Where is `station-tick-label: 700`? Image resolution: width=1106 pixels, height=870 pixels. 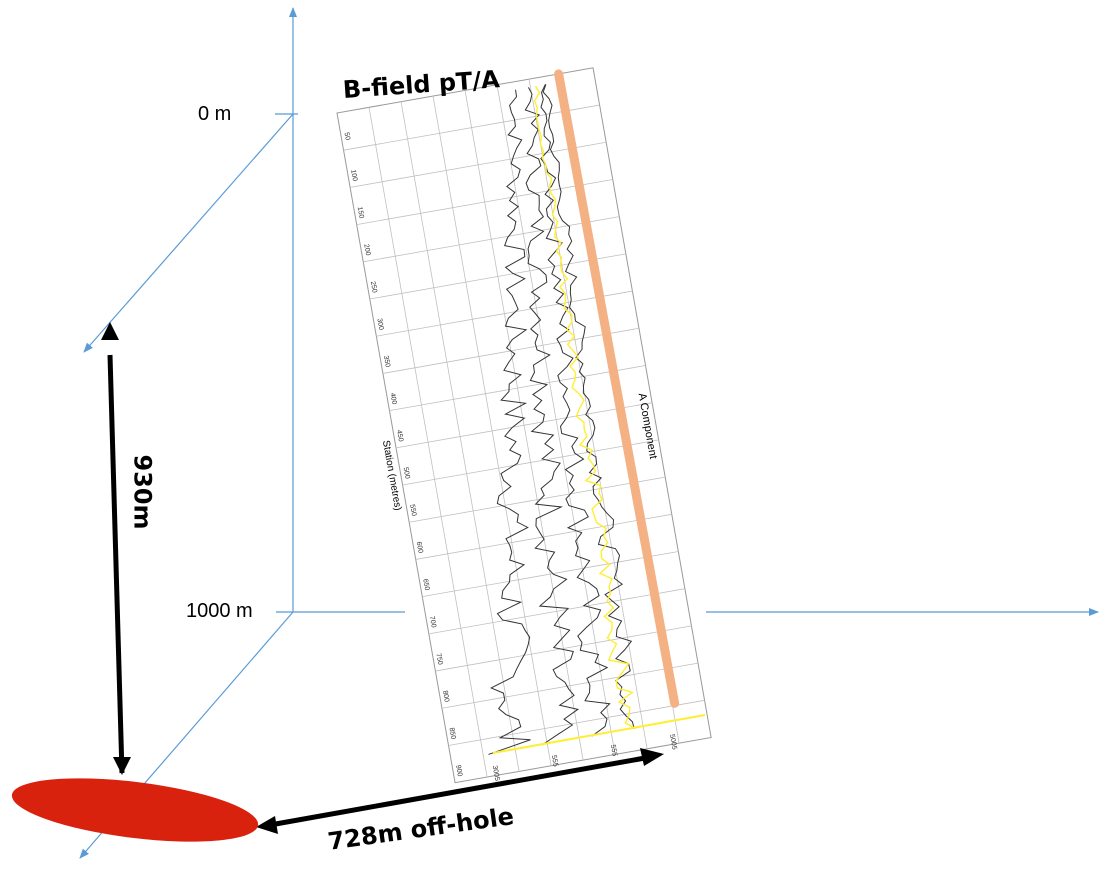 station-tick-label: 700 is located at coordinates (432, 622).